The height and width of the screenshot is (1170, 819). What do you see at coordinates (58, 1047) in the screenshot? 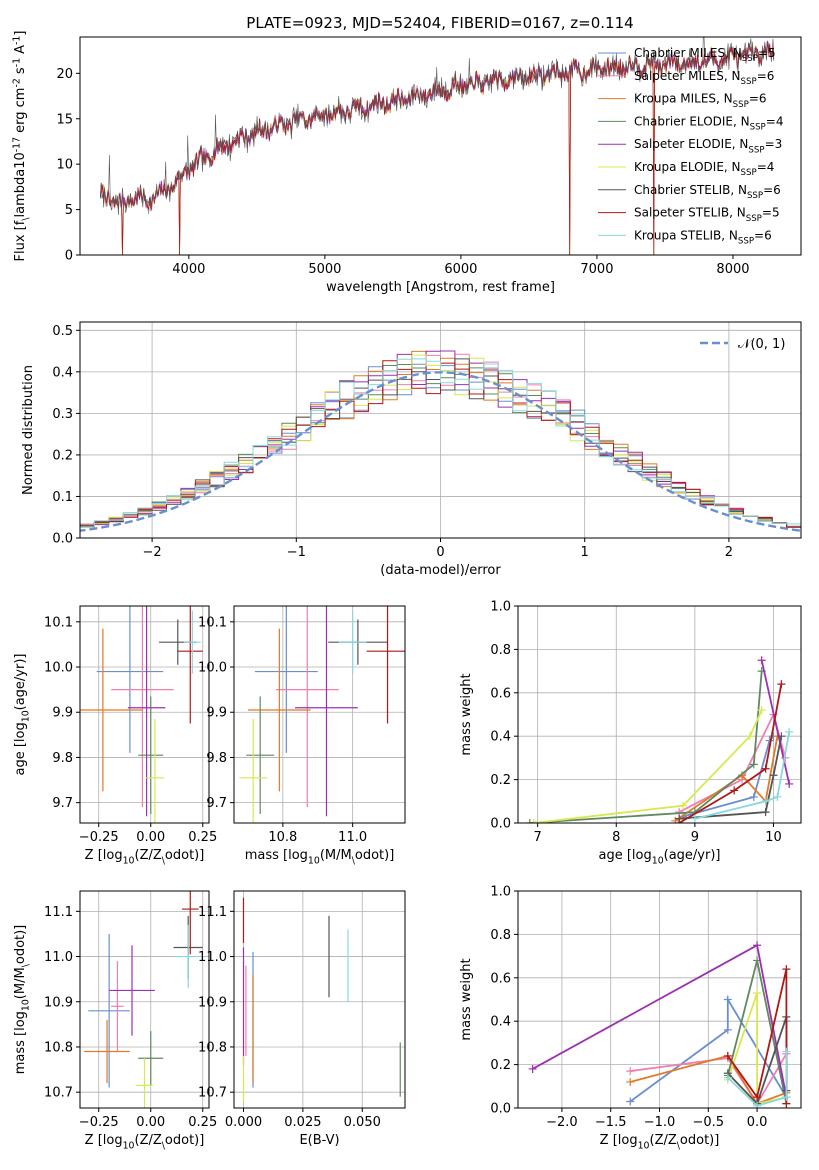
I see `y-tick-label: 10.8` at bounding box center [58, 1047].